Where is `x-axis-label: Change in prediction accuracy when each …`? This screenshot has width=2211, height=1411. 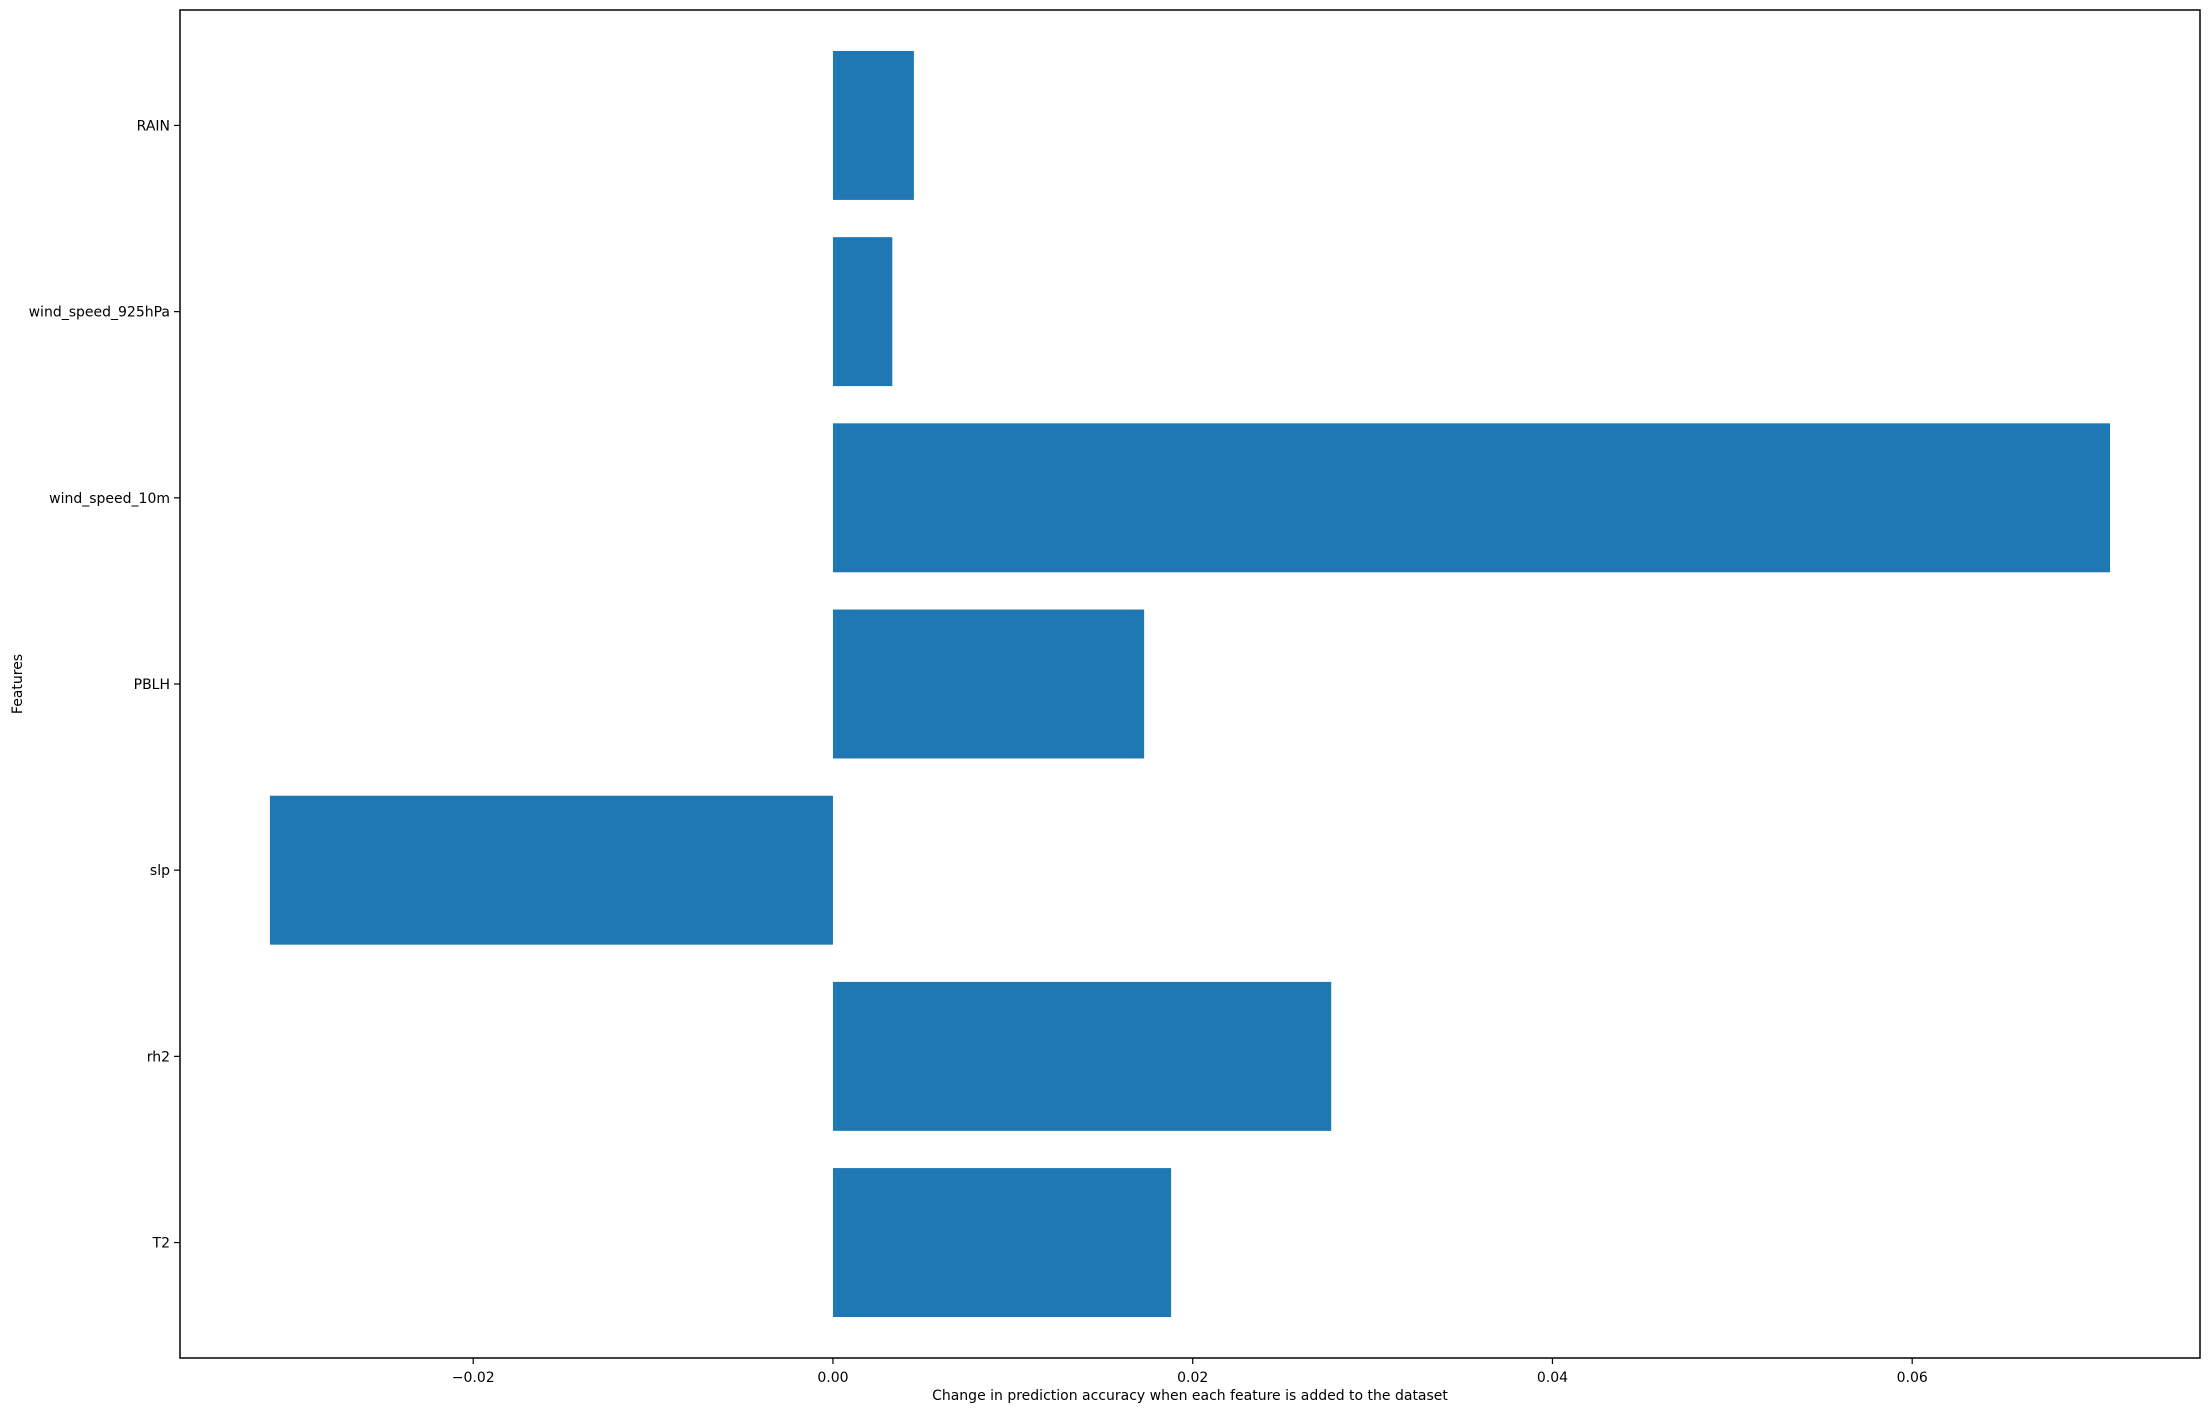 x-axis-label: Change in prediction accuracy when each … is located at coordinates (1190, 1396).